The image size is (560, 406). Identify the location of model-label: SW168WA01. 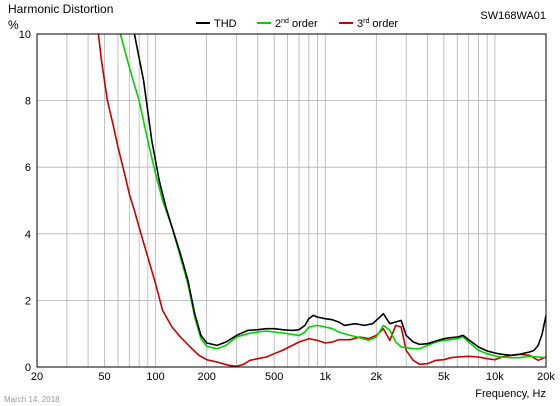
(513, 16).